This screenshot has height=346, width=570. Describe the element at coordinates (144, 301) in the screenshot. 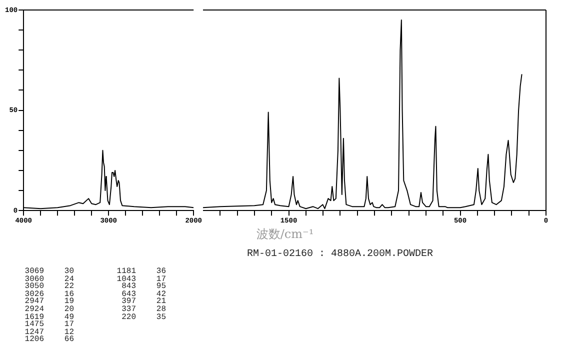

I see `text: 397 21` at that location.